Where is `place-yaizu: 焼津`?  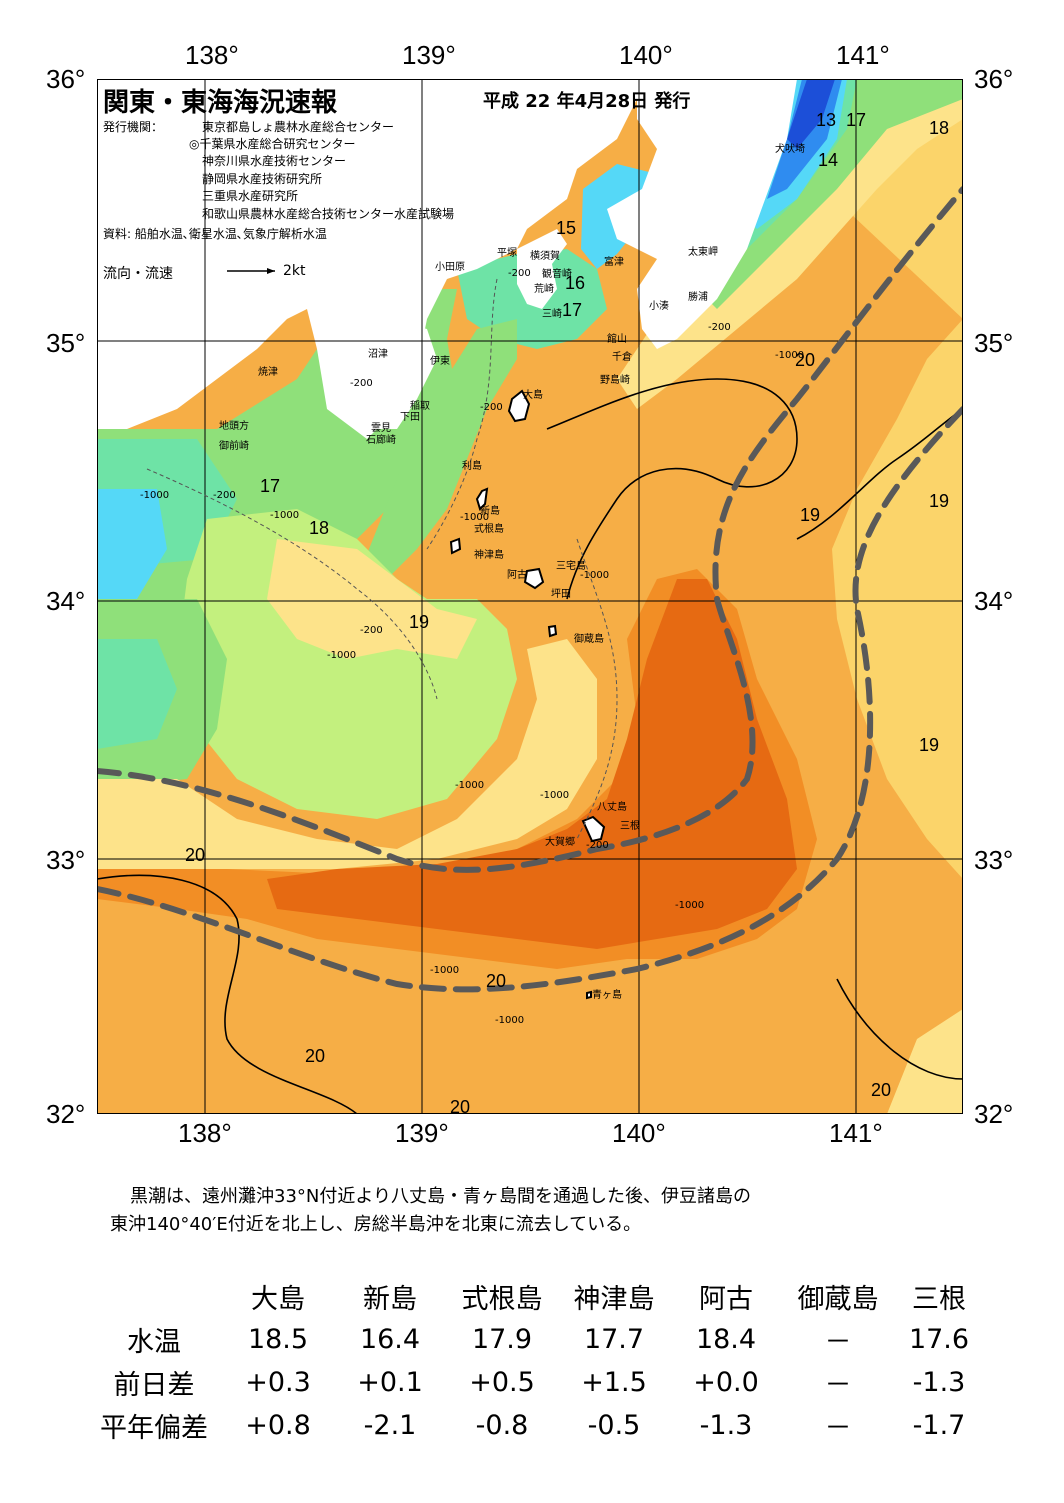
place-yaizu: 焼津 is located at coordinates (268, 372).